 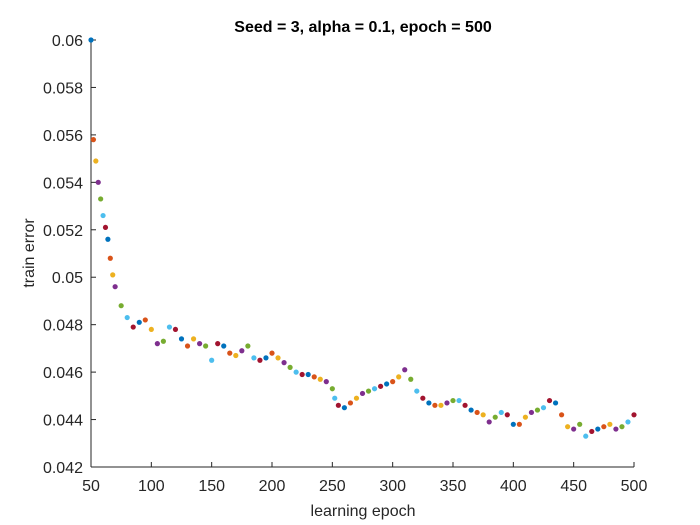 What do you see at coordinates (63, 421) in the screenshot?
I see `y-tick-label: 0.044` at bounding box center [63, 421].